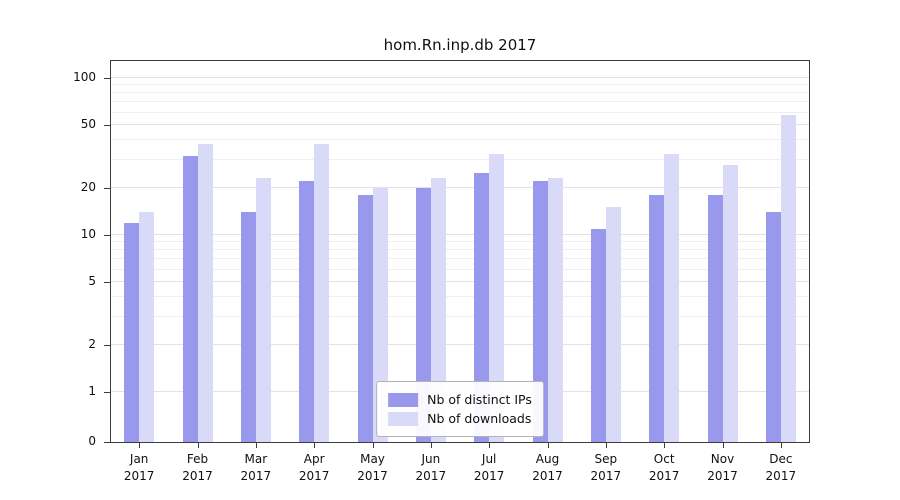 This screenshot has height=500, width=900. Describe the element at coordinates (88, 186) in the screenshot. I see `y-tick-label: 20` at that location.